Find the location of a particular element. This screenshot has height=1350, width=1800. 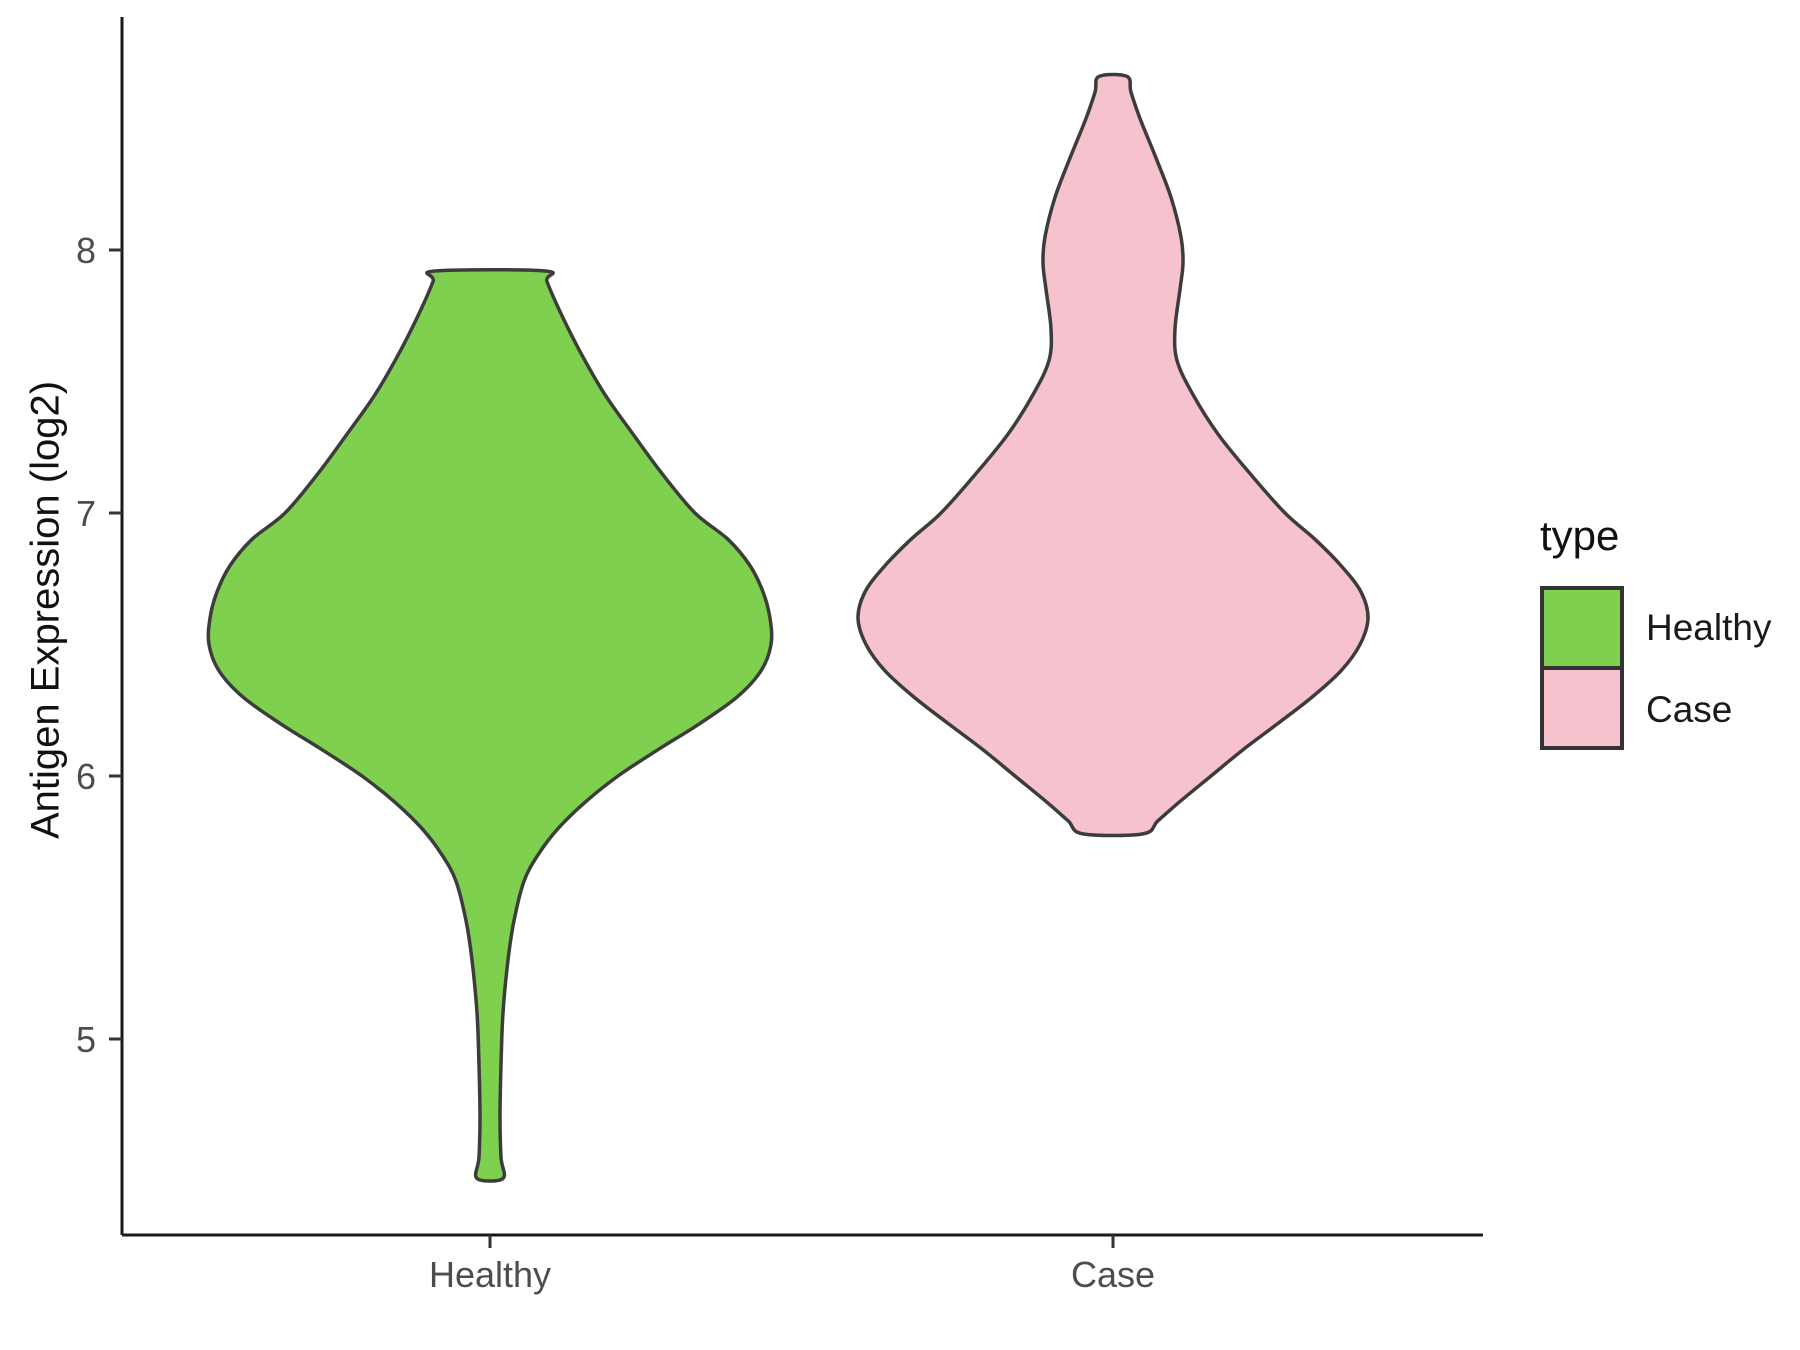

legend-label-healthy: Healthy is located at coordinates (1709, 627).